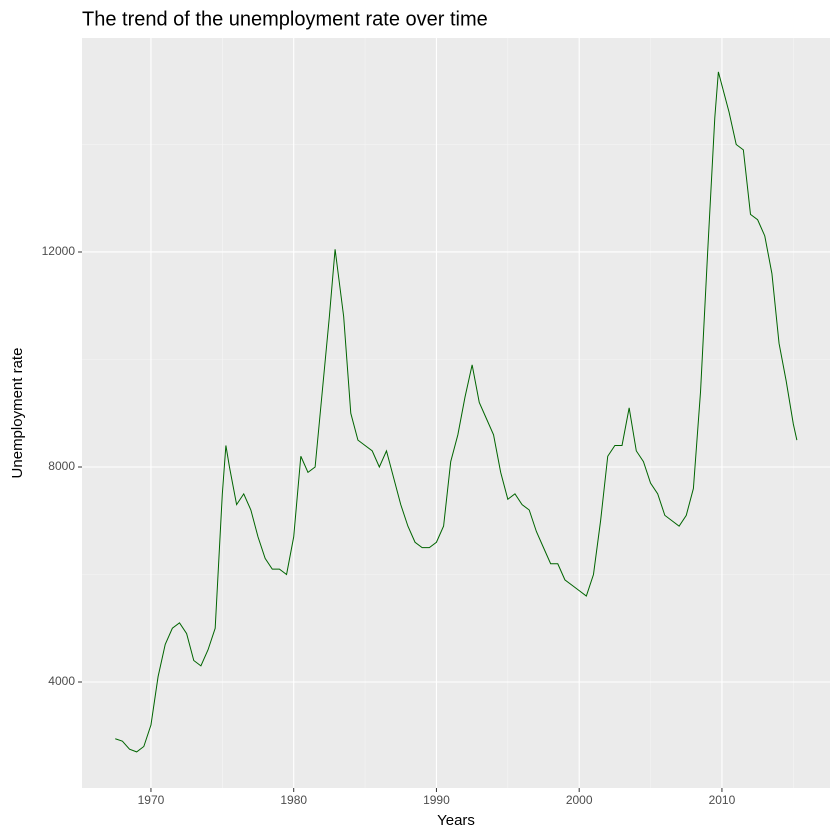  What do you see at coordinates (17, 413) in the screenshot?
I see `y-axis-title: Unemployment rate` at bounding box center [17, 413].